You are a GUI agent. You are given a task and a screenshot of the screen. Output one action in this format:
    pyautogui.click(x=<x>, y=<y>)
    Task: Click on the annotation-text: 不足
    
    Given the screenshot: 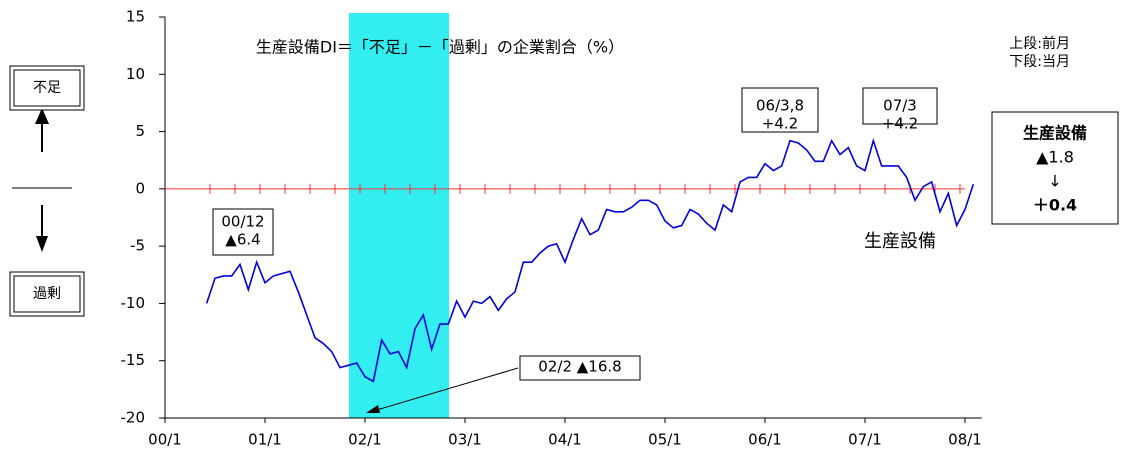 What is the action you would take?
    pyautogui.click(x=47, y=88)
    